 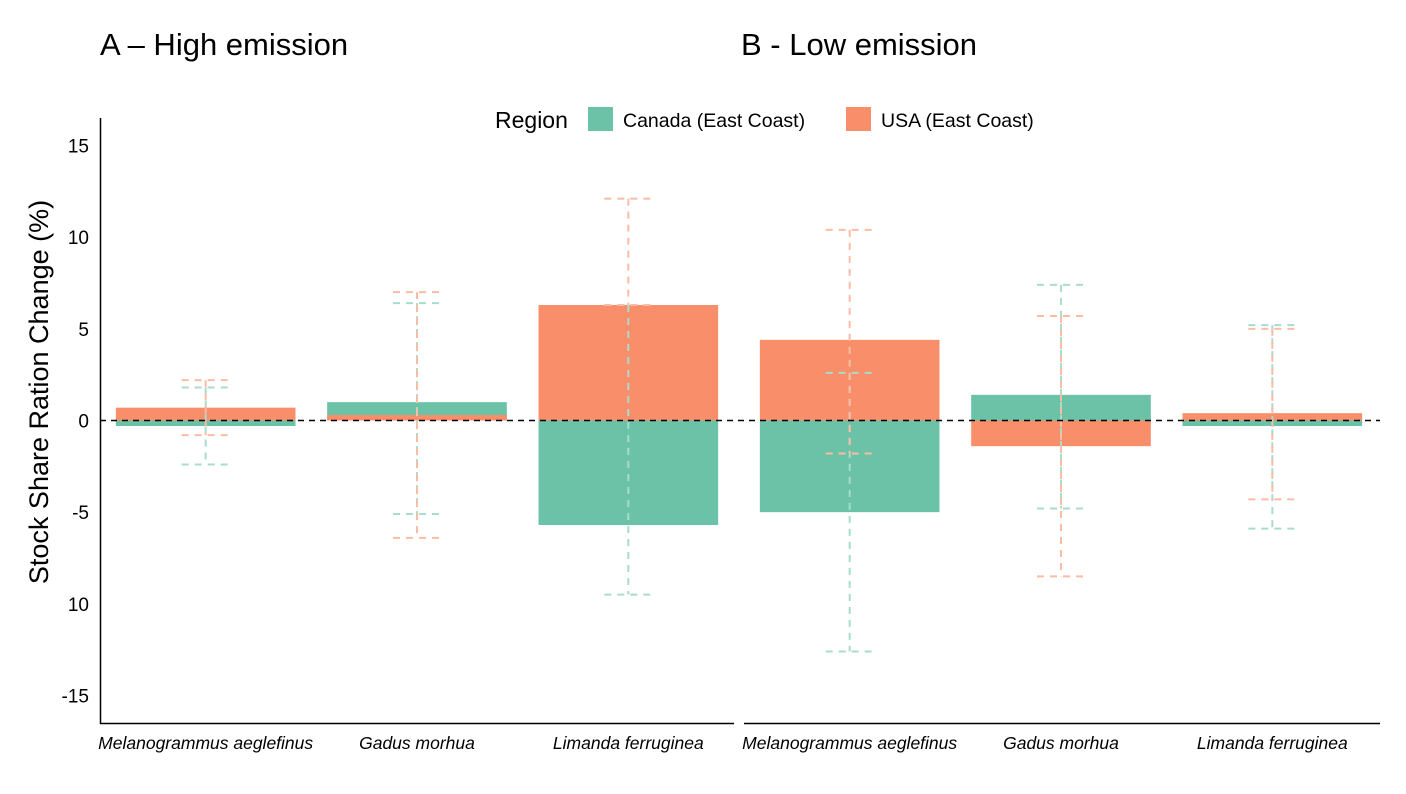 I want to click on legend-swatch-usa, so click(x=858, y=119).